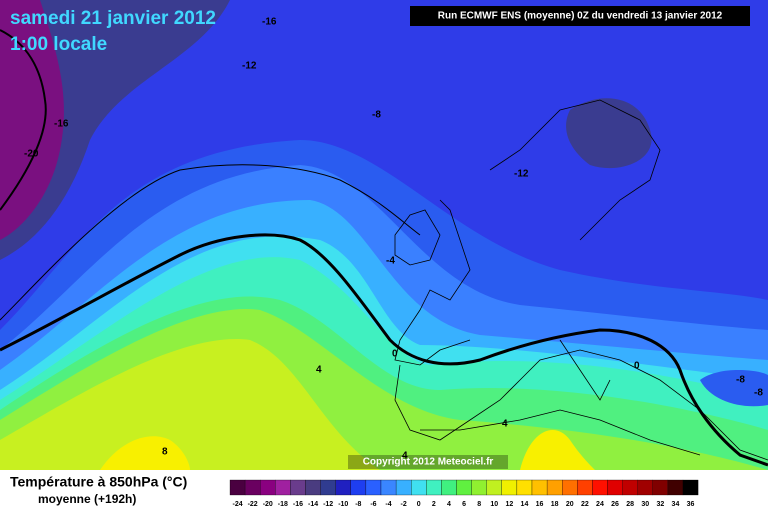  I want to click on cold-core, so click(32, 120).